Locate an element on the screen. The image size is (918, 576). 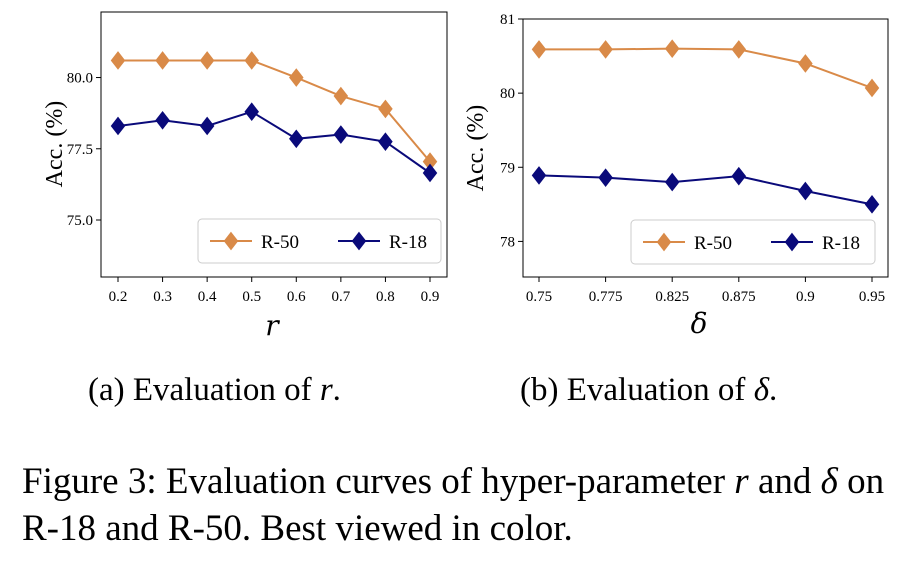
x-tick-label: 0.3 is located at coordinates (162, 297).